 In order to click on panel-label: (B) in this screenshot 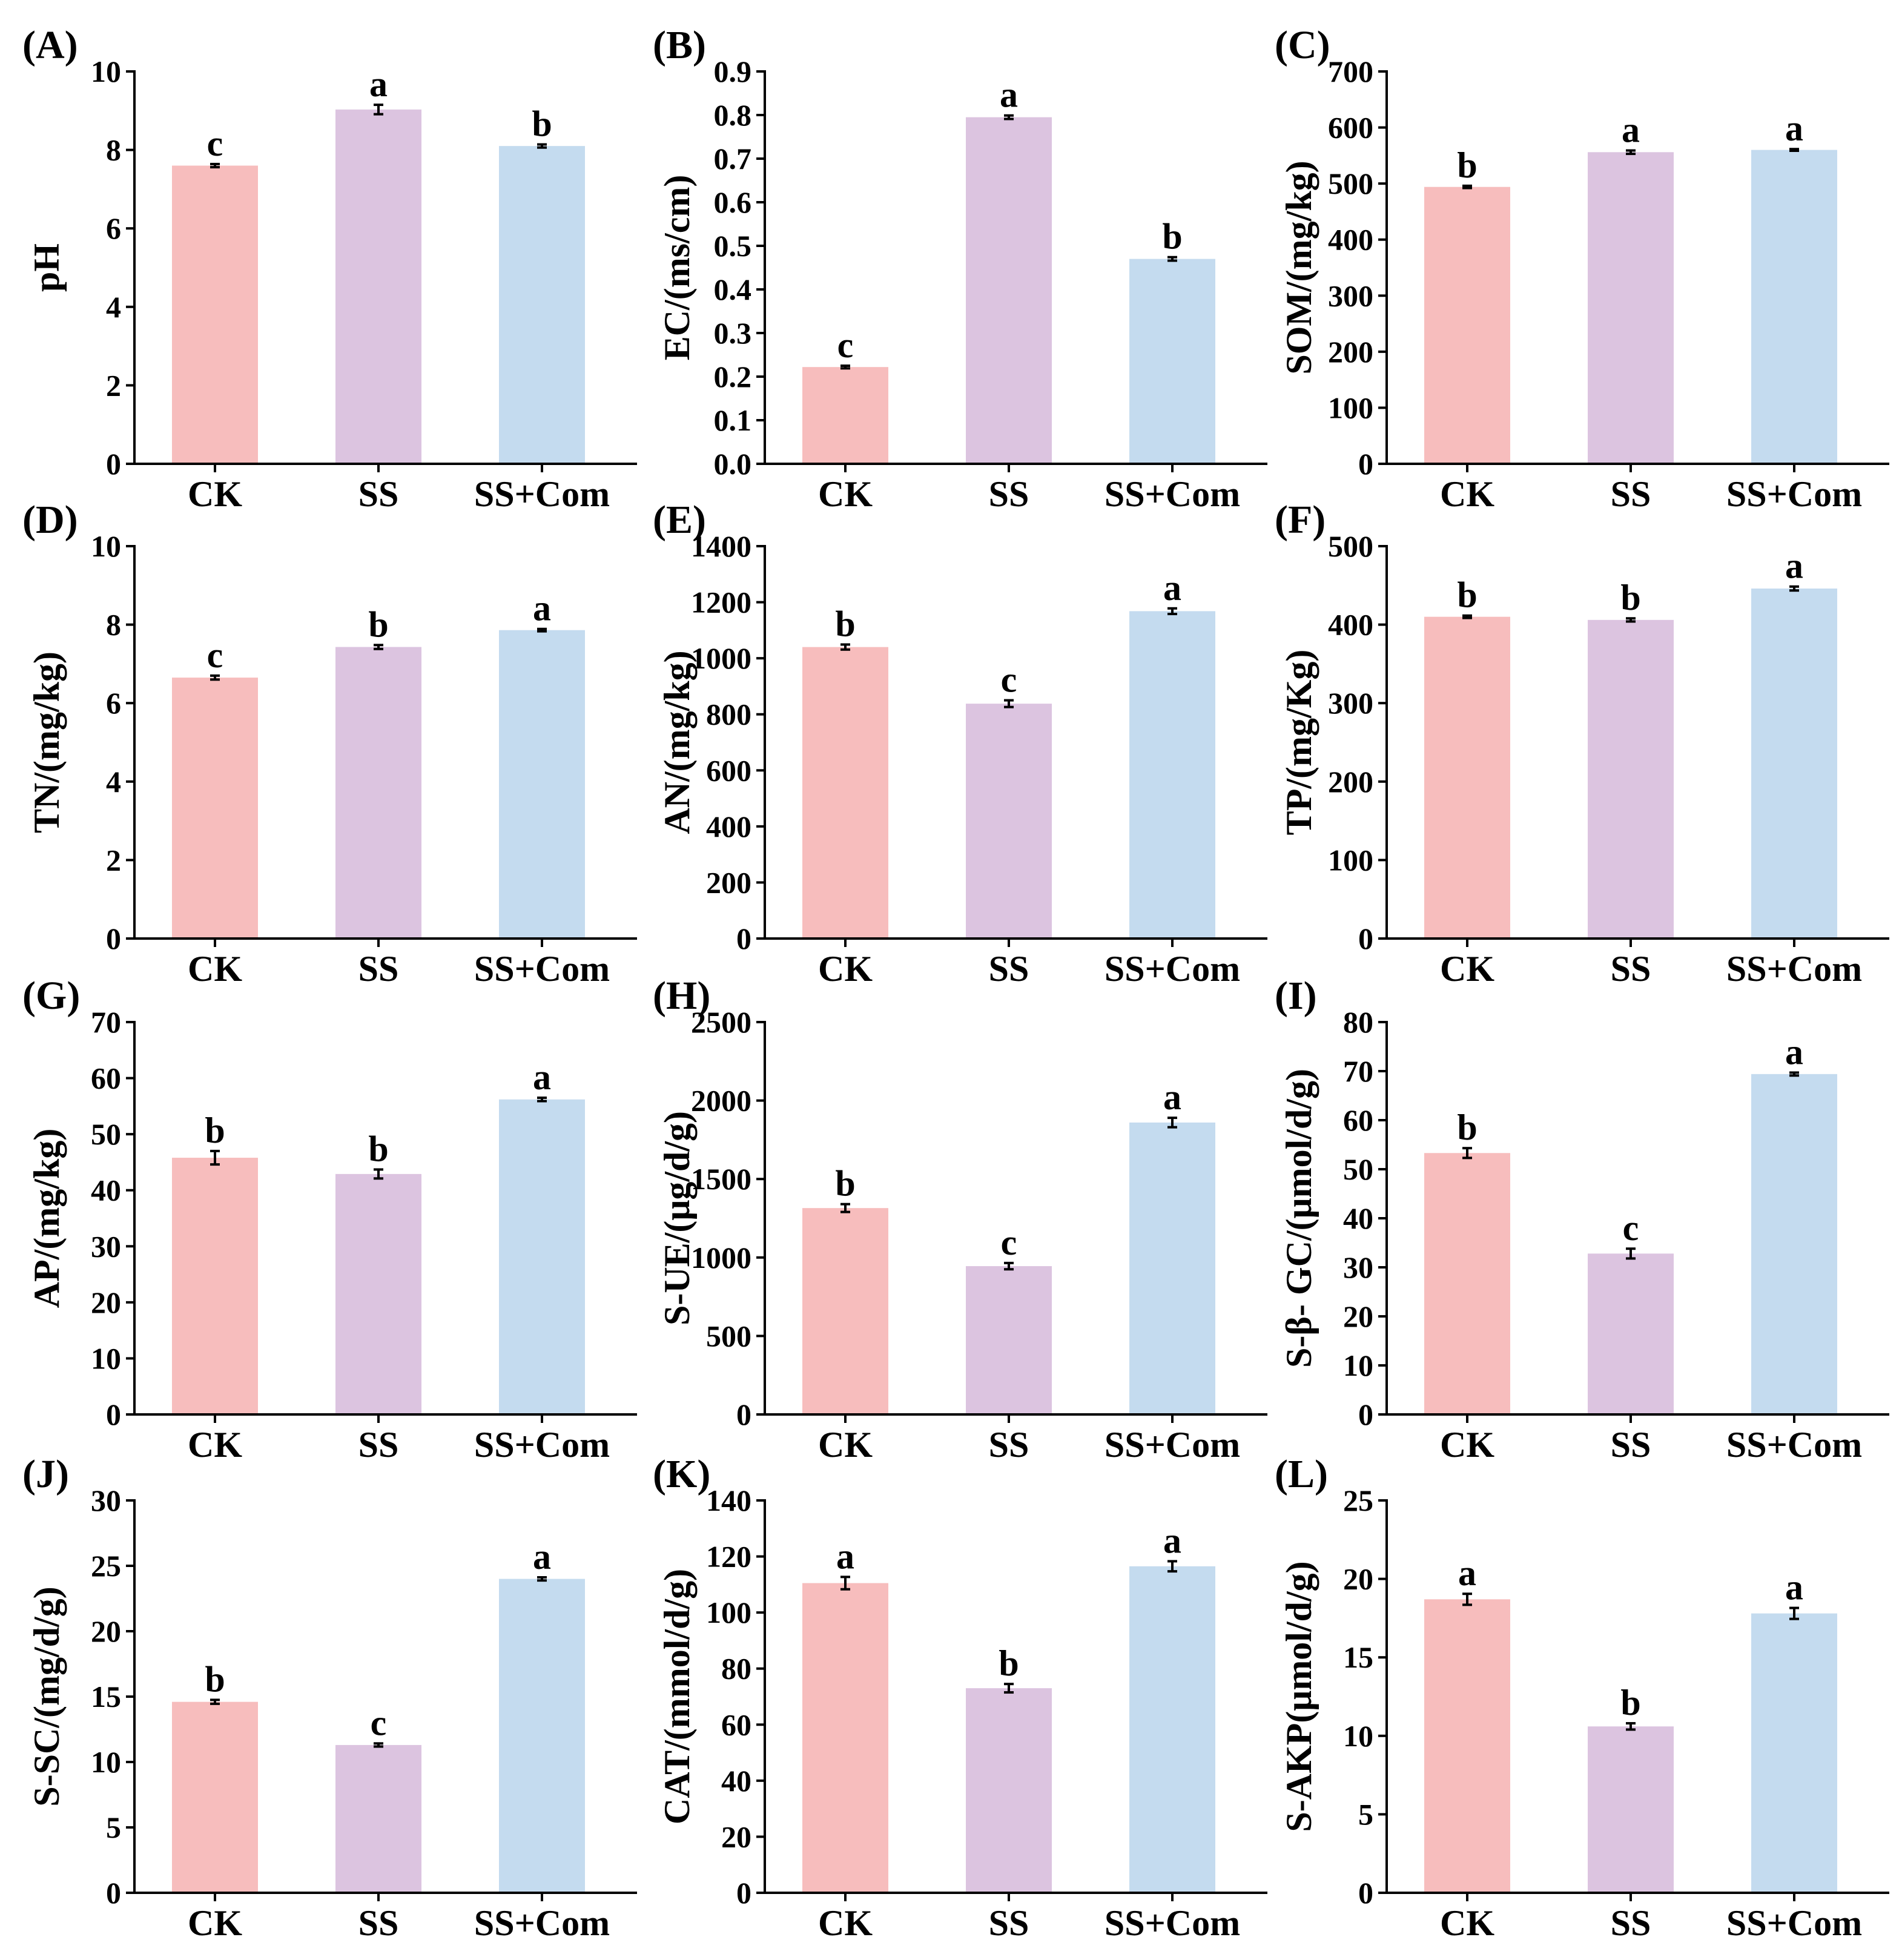, I will do `click(679, 45)`.